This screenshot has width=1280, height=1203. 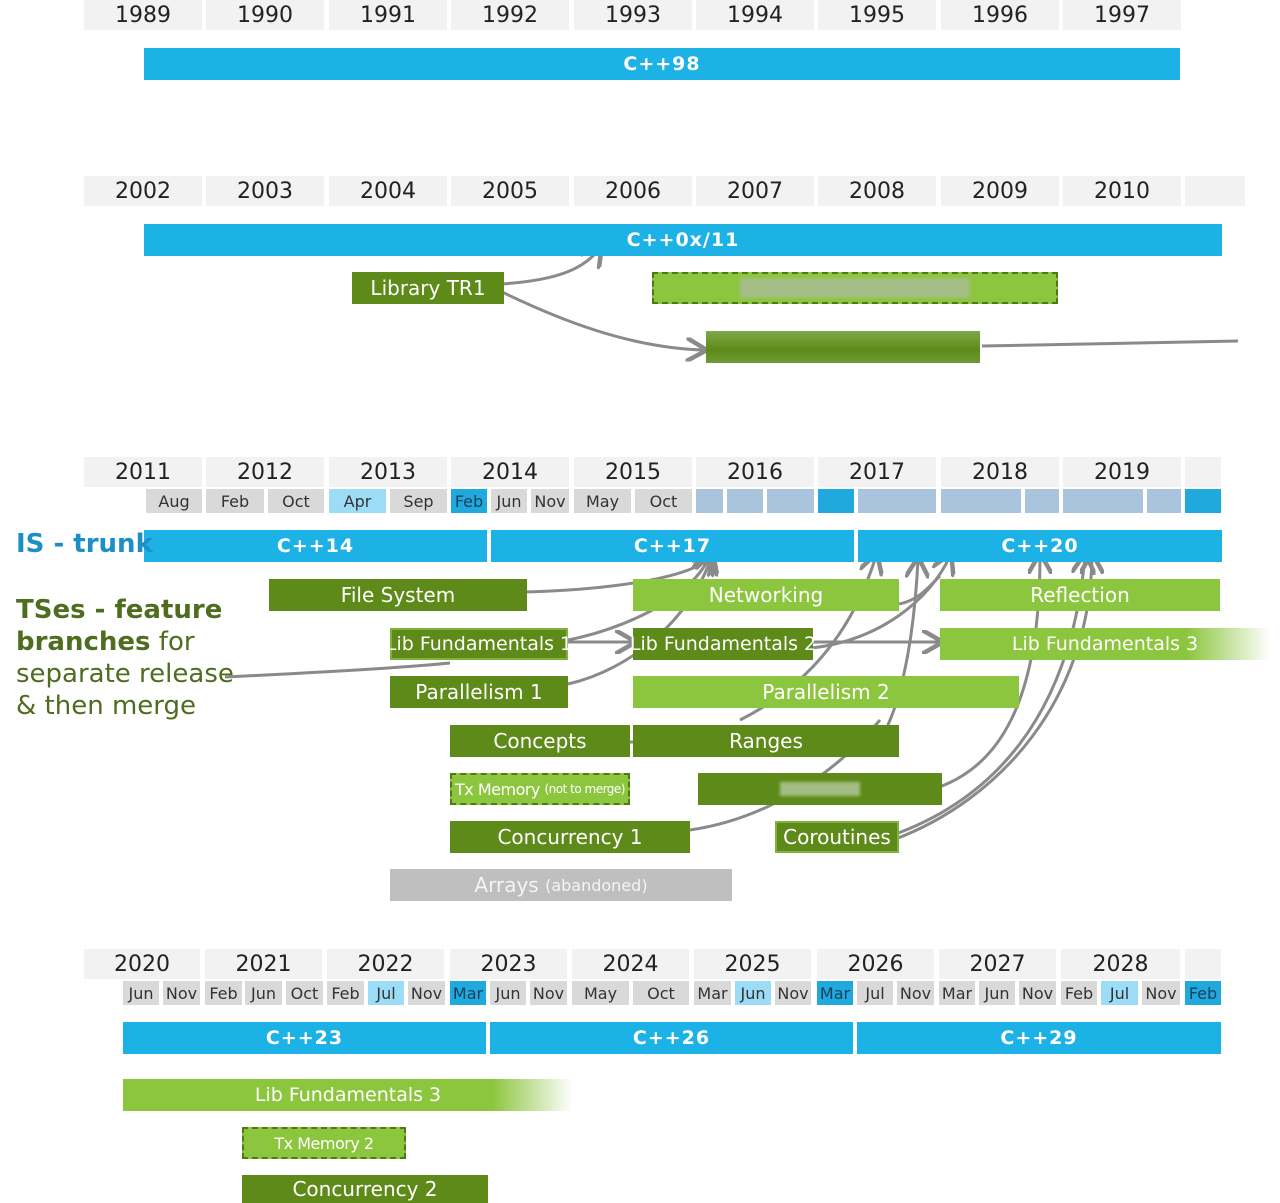 I want to click on month-marker: May, so click(x=602, y=501).